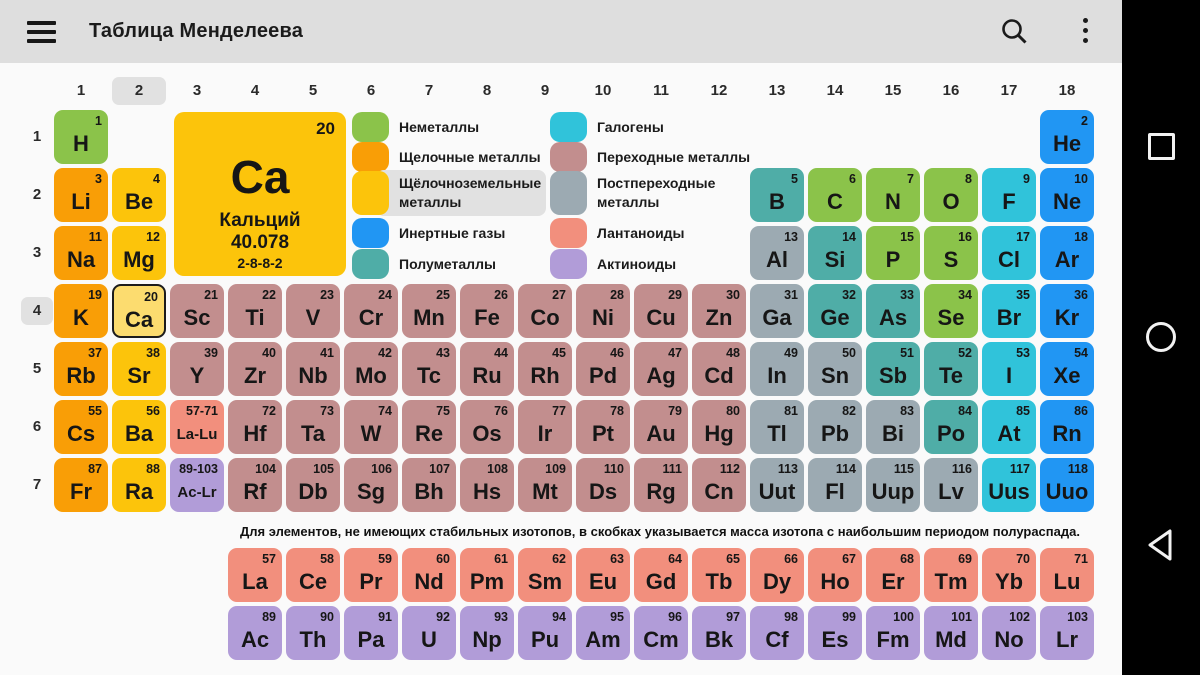 The width and height of the screenshot is (1200, 675). Describe the element at coordinates (777, 633) in the screenshot. I see `element-tile-Cf: 98 Cf` at that location.